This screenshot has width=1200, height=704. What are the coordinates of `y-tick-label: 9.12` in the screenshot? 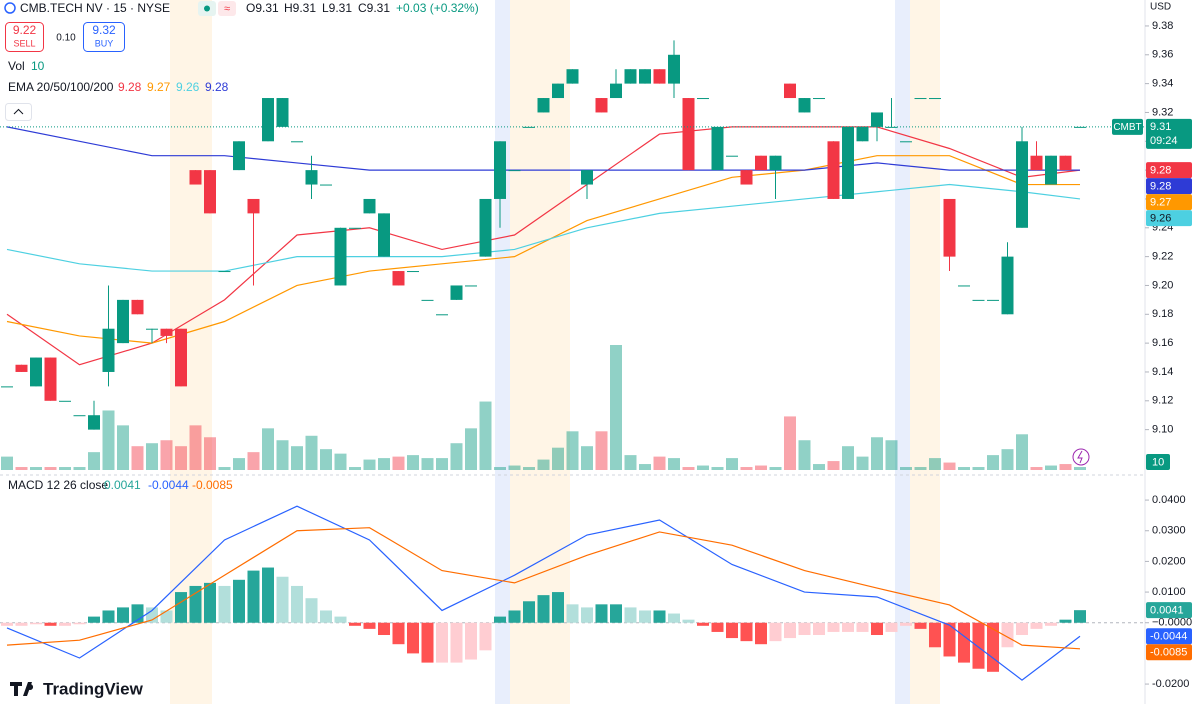 It's located at (1162, 401).